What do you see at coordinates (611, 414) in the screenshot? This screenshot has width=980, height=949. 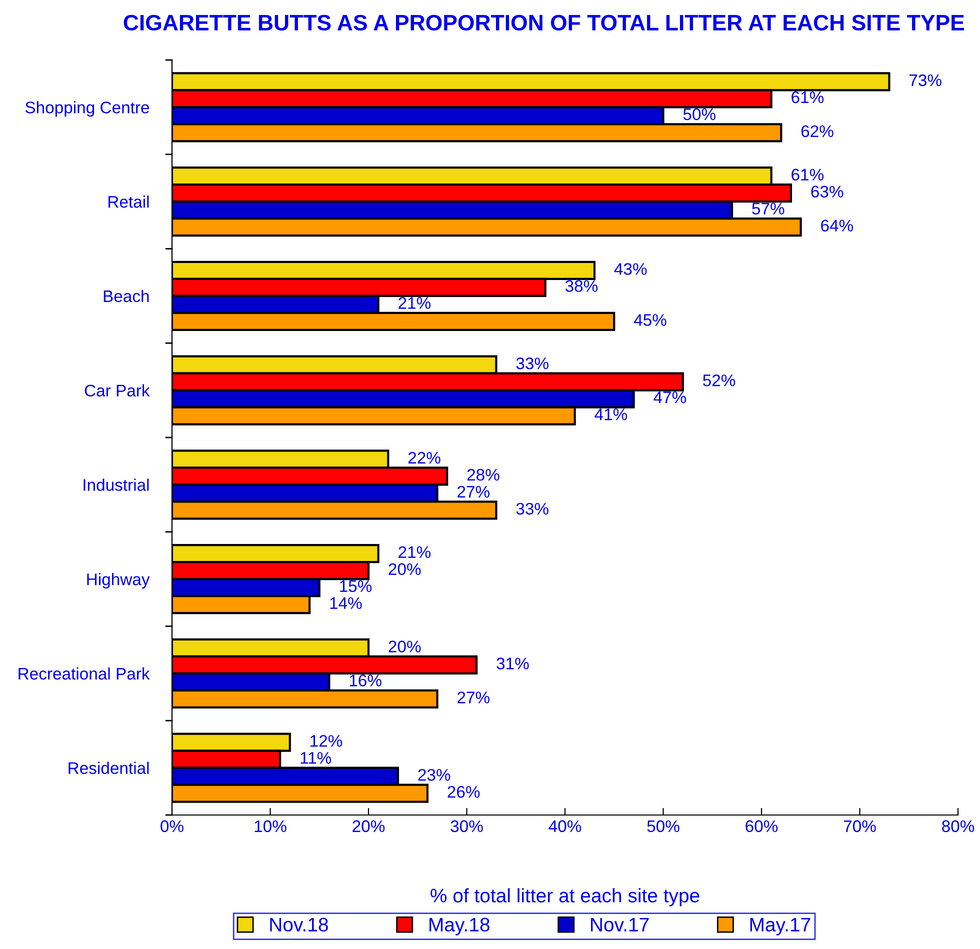 I see `data-label: 41%` at bounding box center [611, 414].